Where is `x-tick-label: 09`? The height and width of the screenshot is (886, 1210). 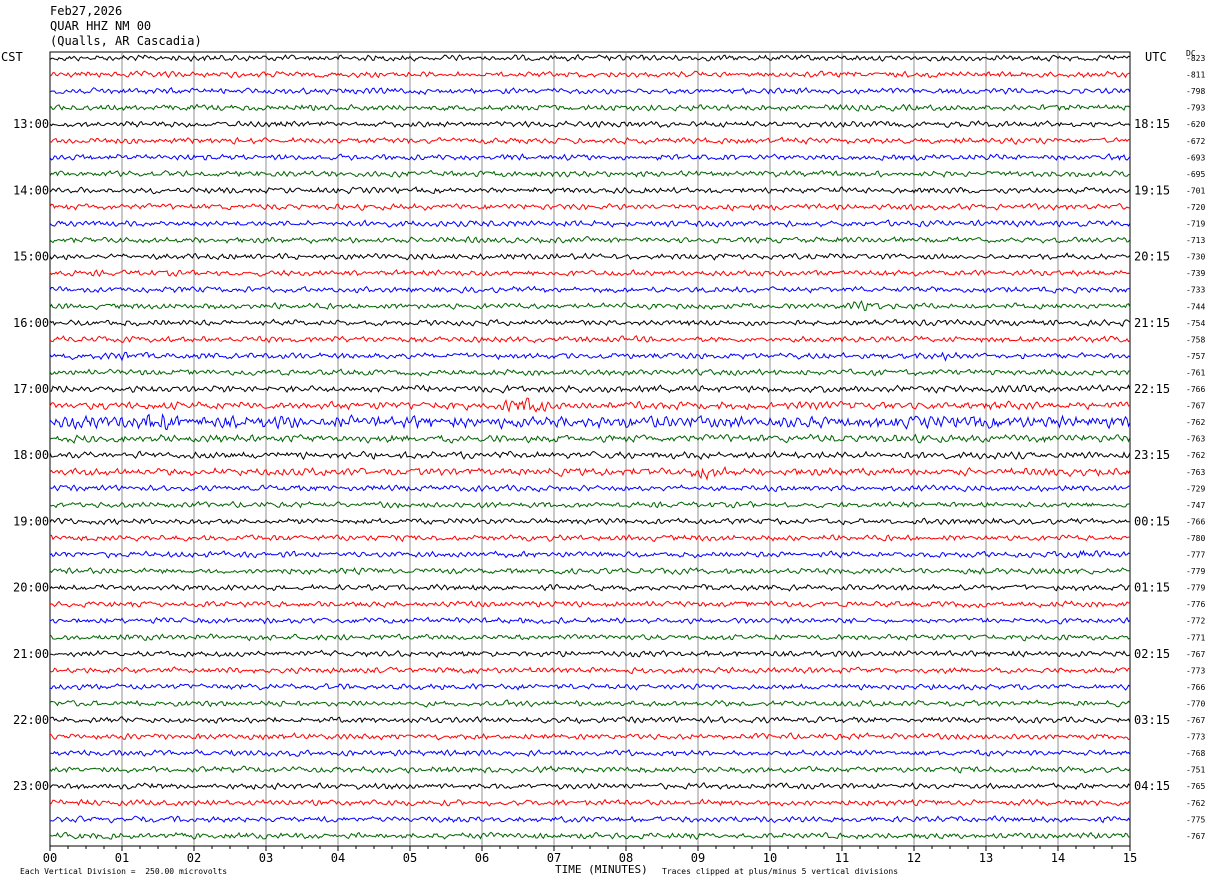
x-tick-label: 09 is located at coordinates (698, 858).